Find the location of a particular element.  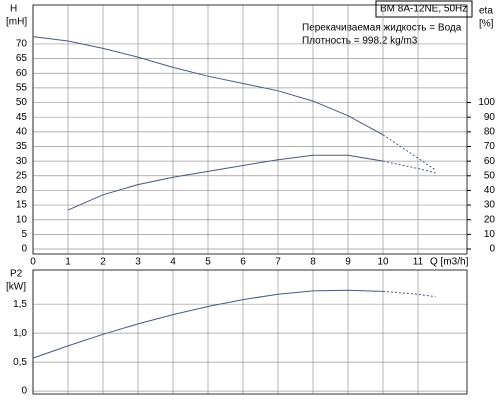

y2-tick-label: 20 is located at coordinates (490, 219).